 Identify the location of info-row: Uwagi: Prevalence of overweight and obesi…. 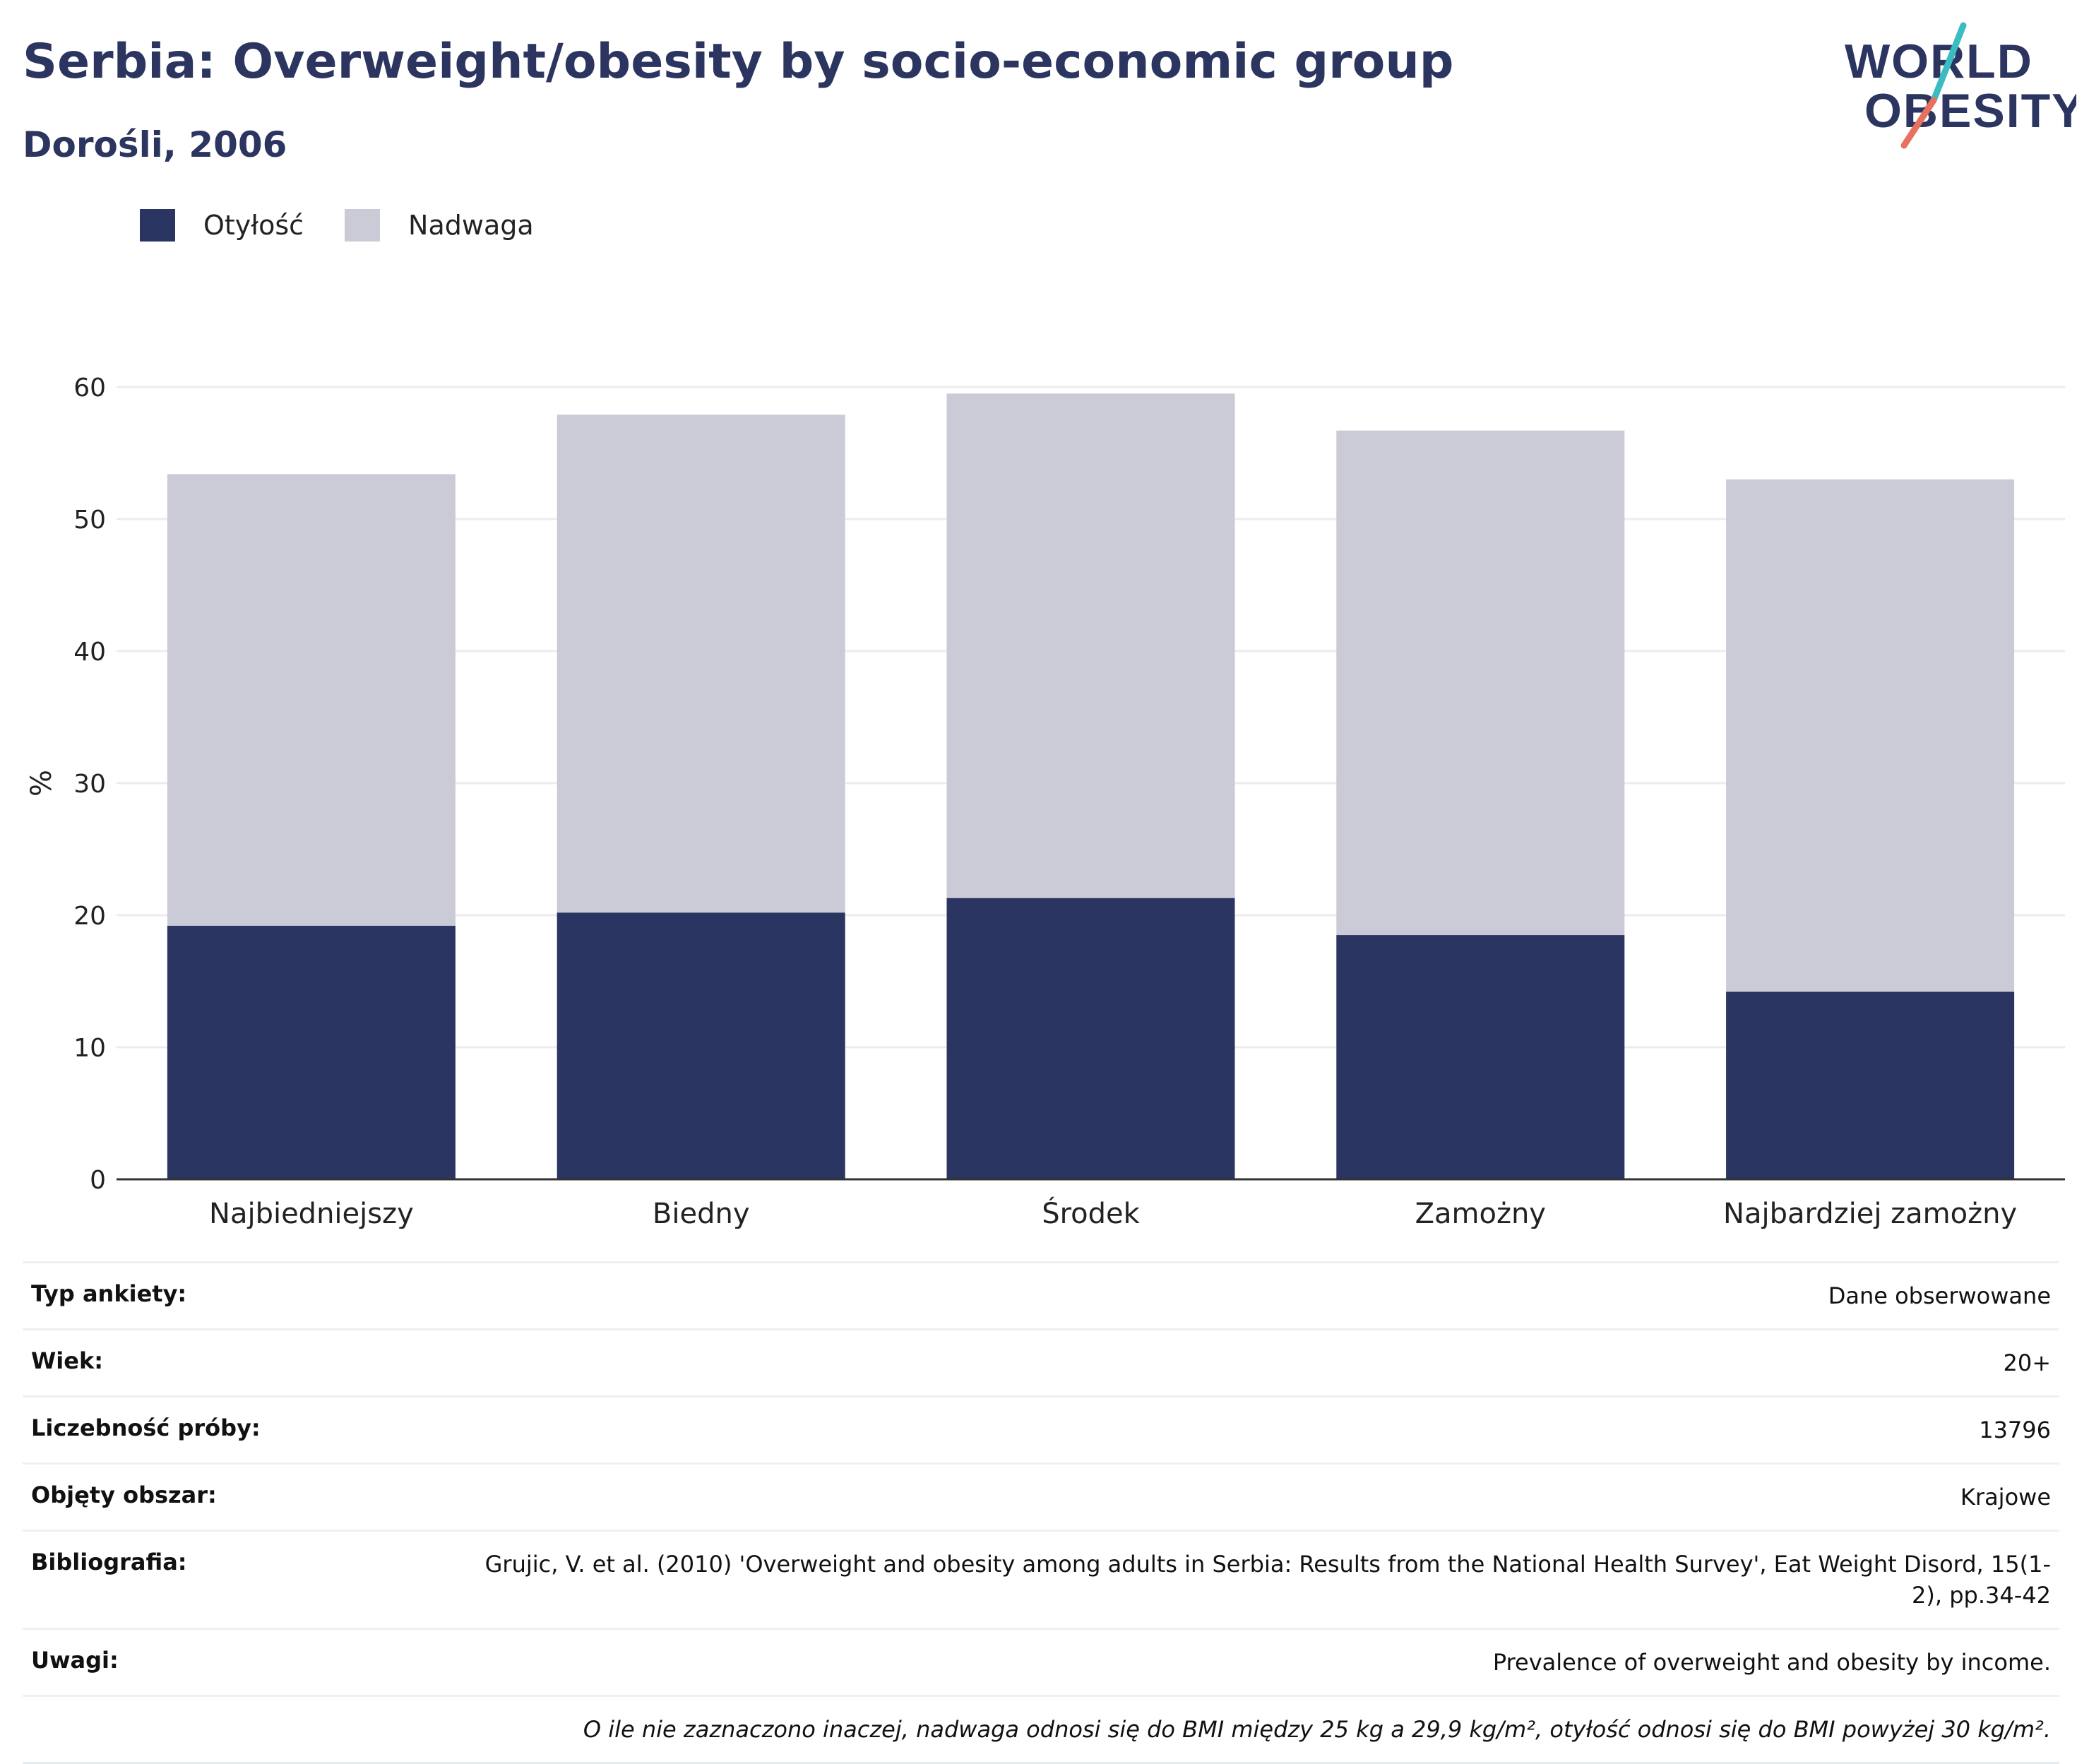
(1041, 1662).